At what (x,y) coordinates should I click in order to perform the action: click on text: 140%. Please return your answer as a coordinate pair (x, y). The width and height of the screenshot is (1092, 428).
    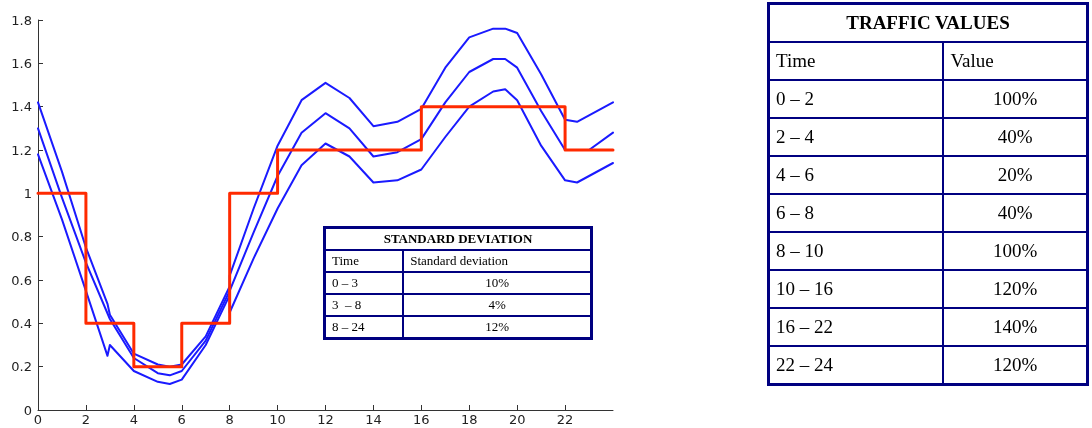
    Looking at the image, I should click on (1015, 327).